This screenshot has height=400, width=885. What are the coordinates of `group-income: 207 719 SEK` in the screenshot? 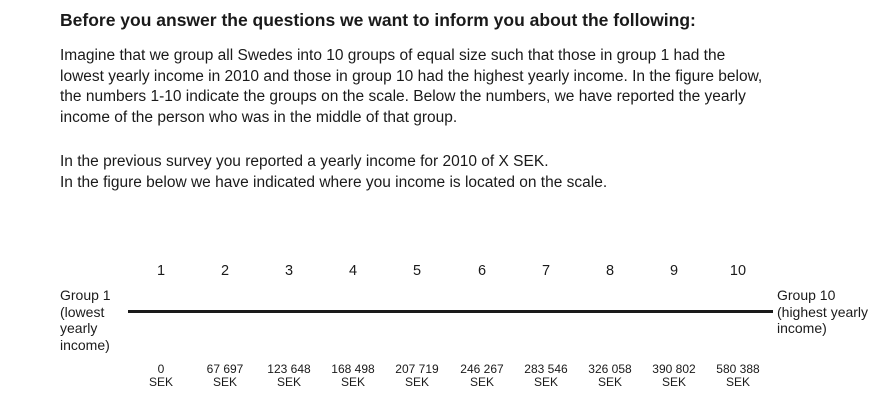 It's located at (417, 376).